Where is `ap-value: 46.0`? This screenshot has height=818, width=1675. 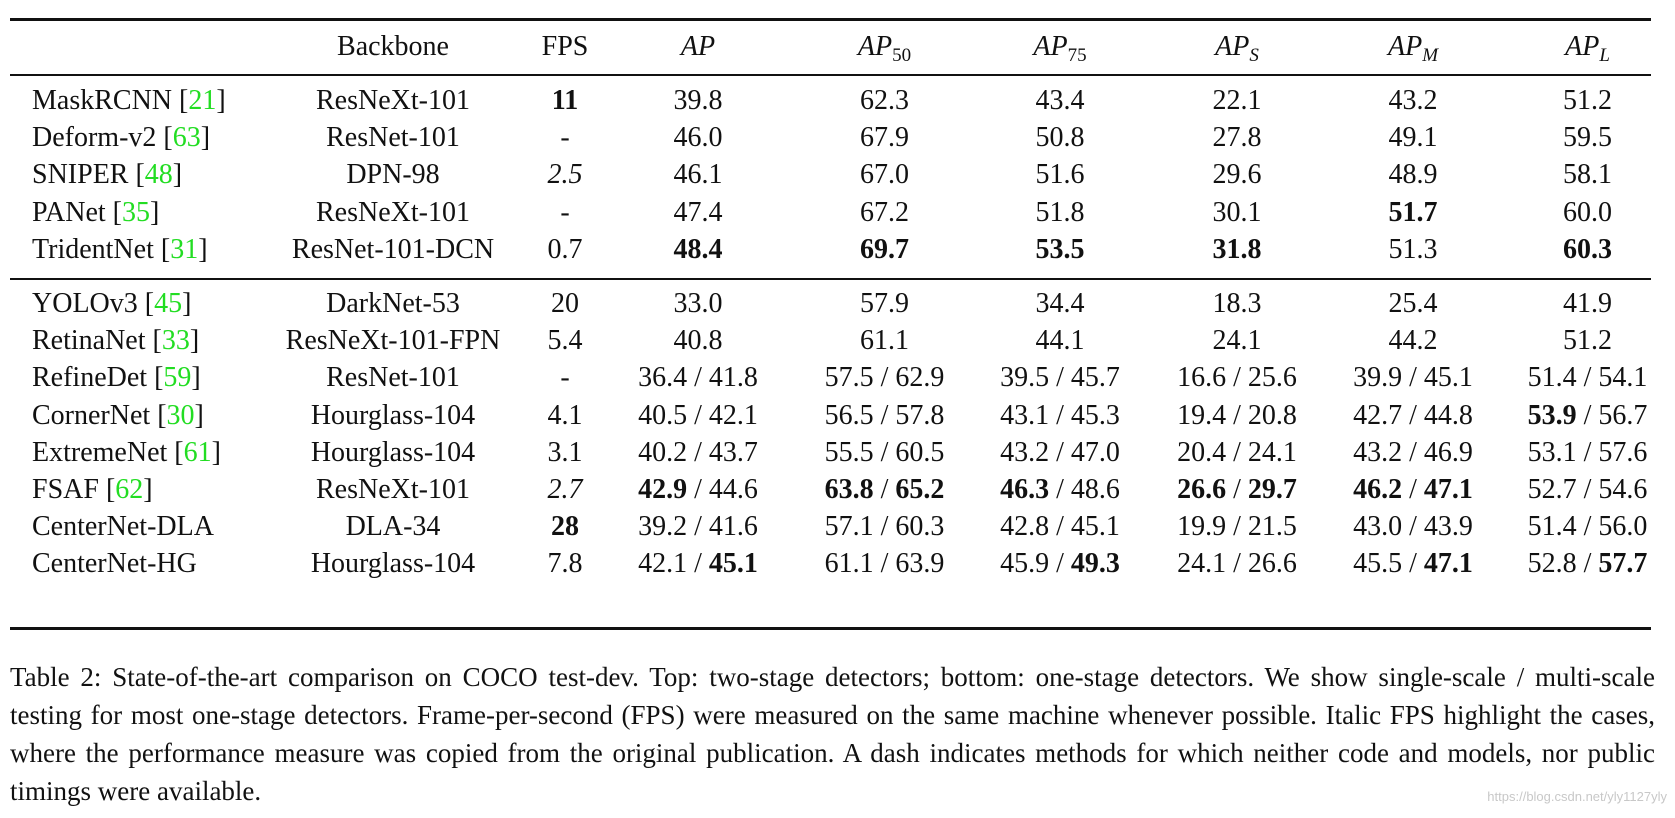 ap-value: 46.0 is located at coordinates (698, 138).